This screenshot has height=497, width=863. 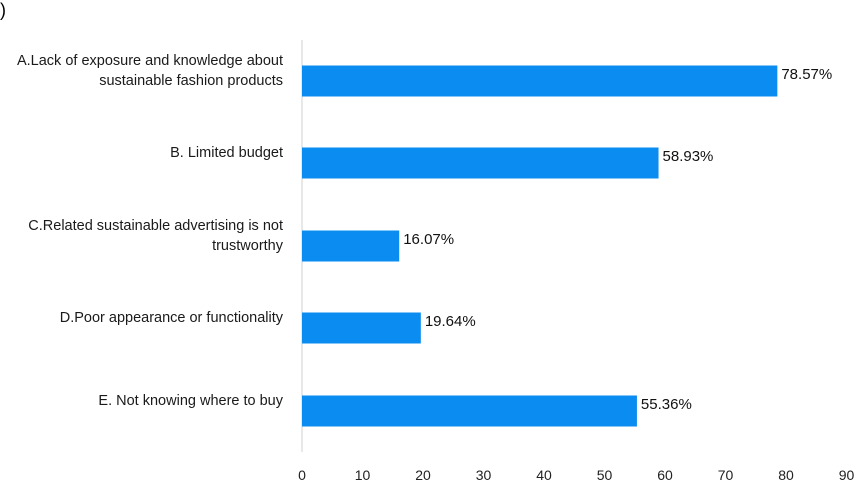 What do you see at coordinates (191, 81) in the screenshot?
I see `category-label-0-line-1: sustainable fashion products` at bounding box center [191, 81].